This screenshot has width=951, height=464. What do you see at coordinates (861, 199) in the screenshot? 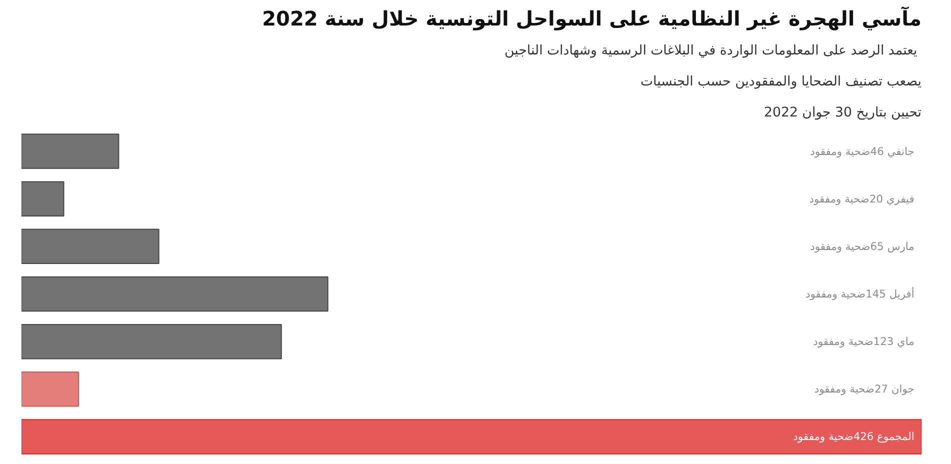
I see `data-label: فيفري 20ضحية ومفقود` at bounding box center [861, 199].